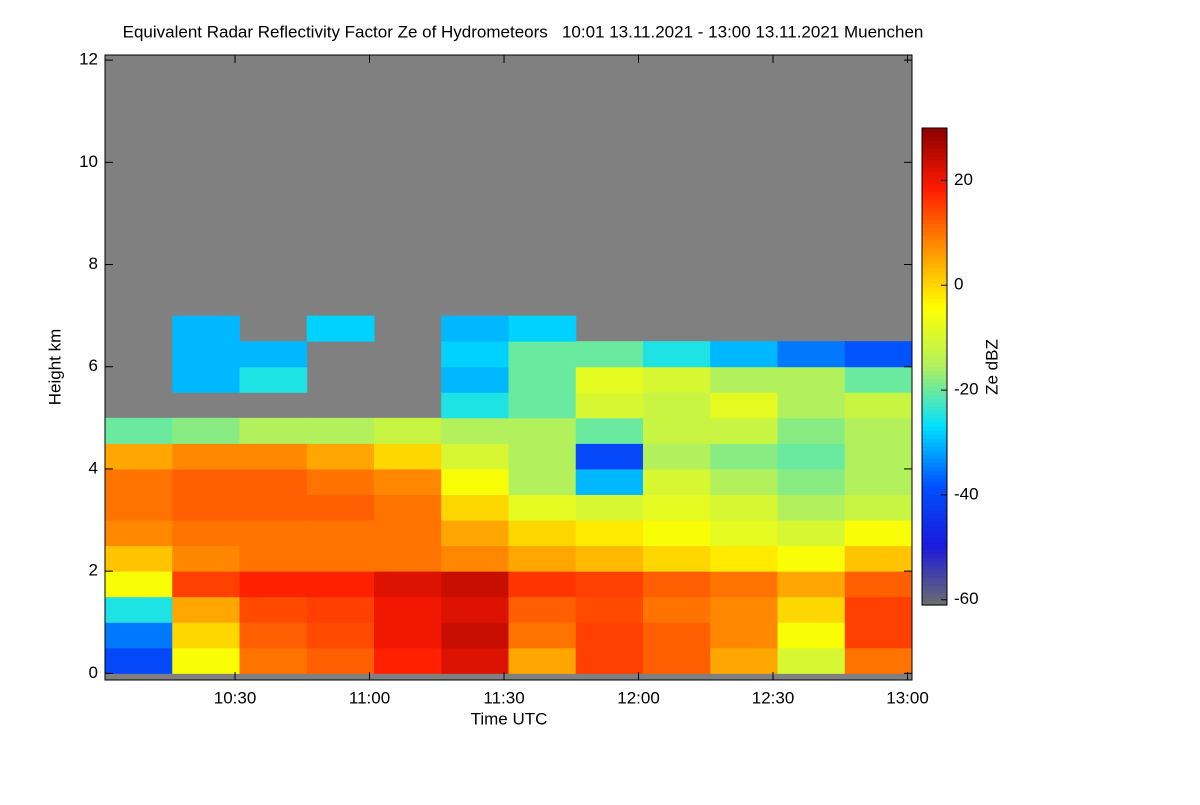 The image size is (1200, 805). What do you see at coordinates (638, 697) in the screenshot?
I see `x-tick-label: 12:00` at bounding box center [638, 697].